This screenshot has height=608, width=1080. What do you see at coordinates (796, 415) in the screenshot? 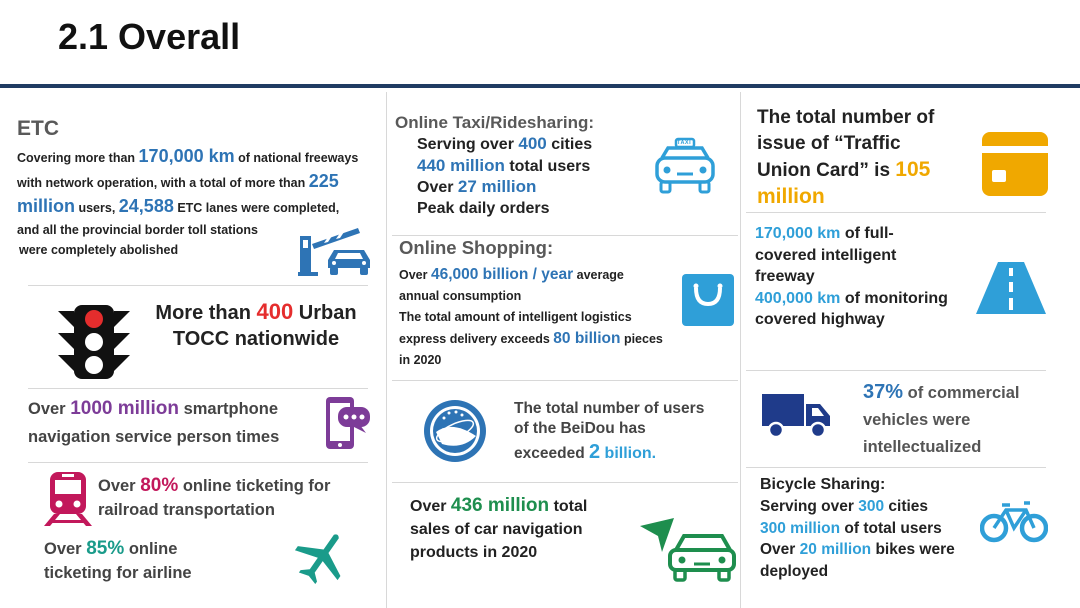
I see `truck-icon` at bounding box center [796, 415].